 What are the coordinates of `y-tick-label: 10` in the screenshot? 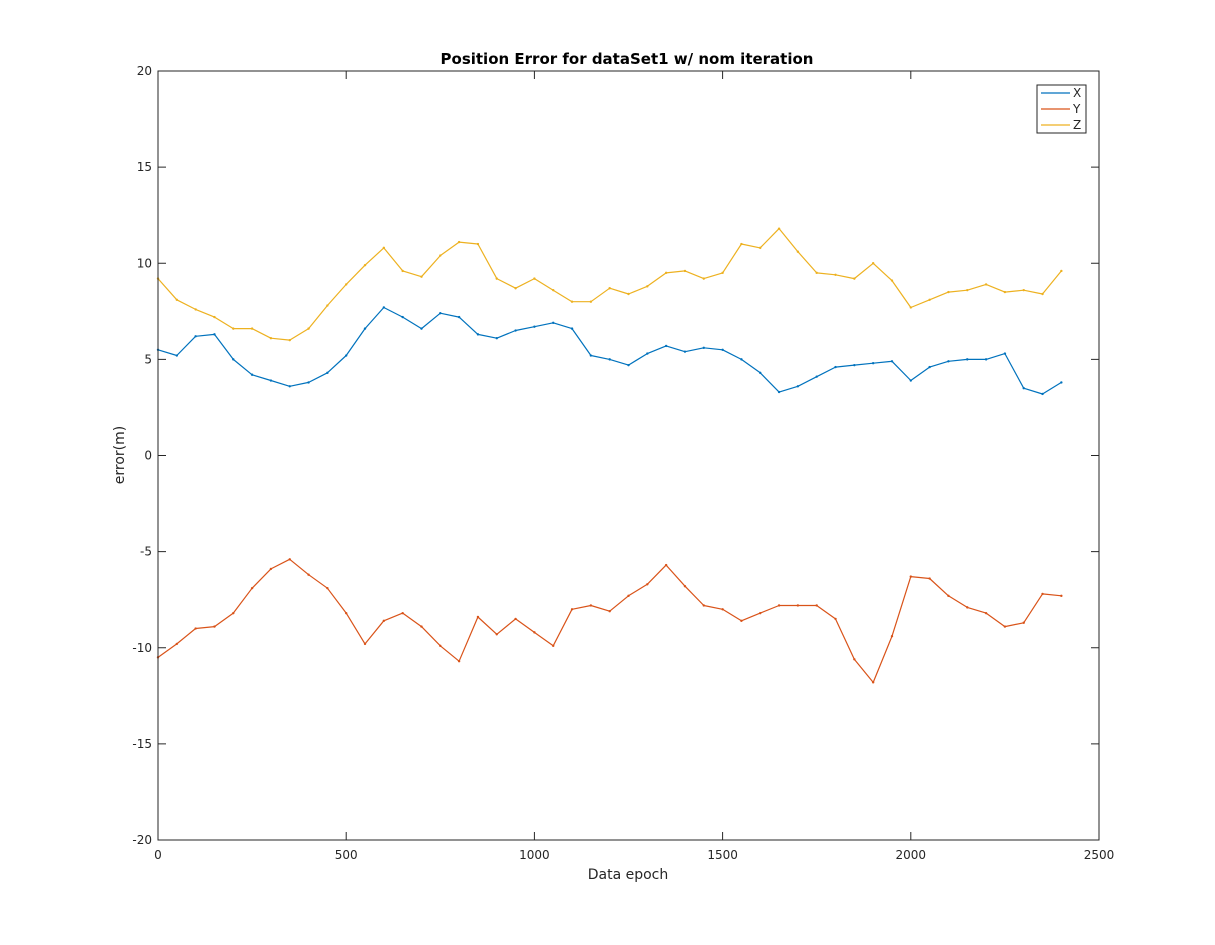 It's located at (144, 263).